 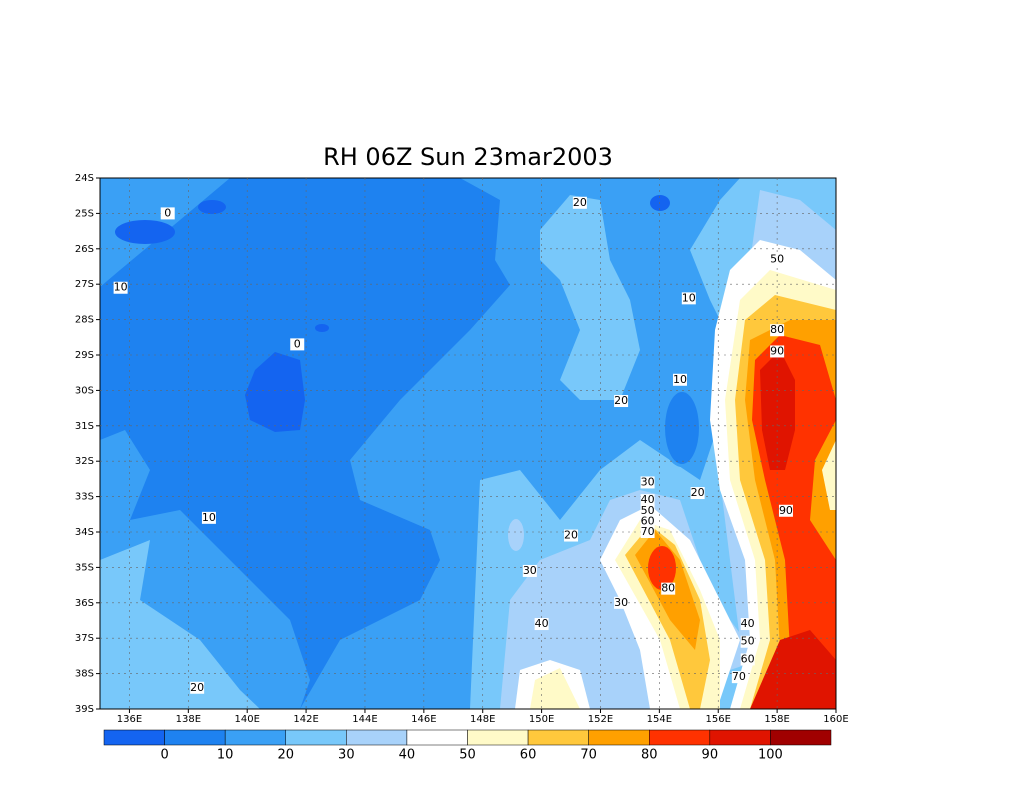 I want to click on x-tick-label: 148E, so click(x=482, y=719).